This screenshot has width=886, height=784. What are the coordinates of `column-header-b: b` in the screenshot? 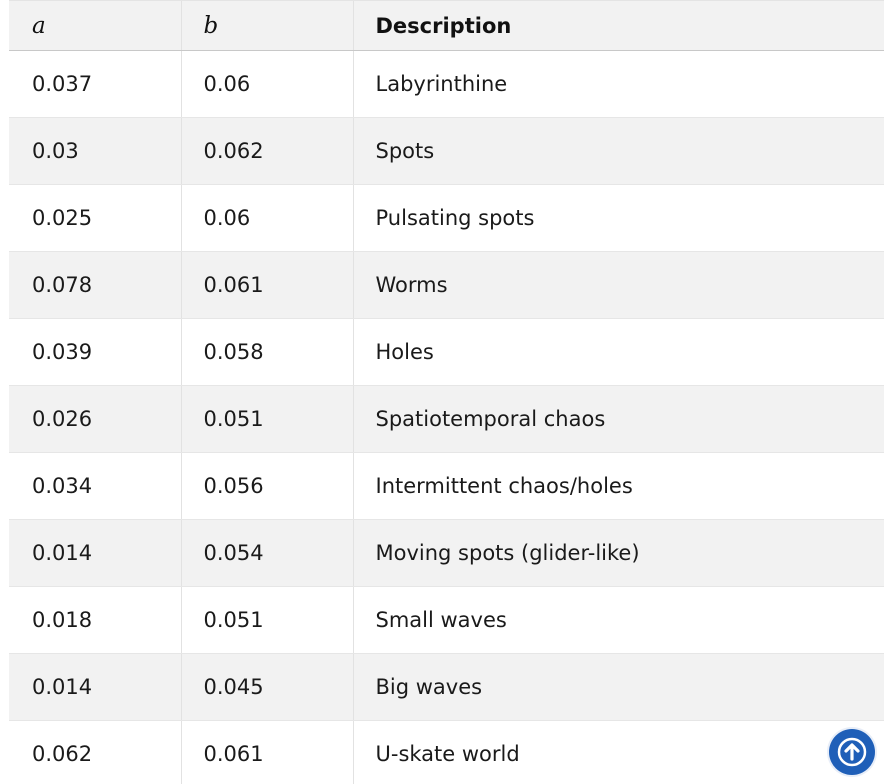 It's located at (266, 25).